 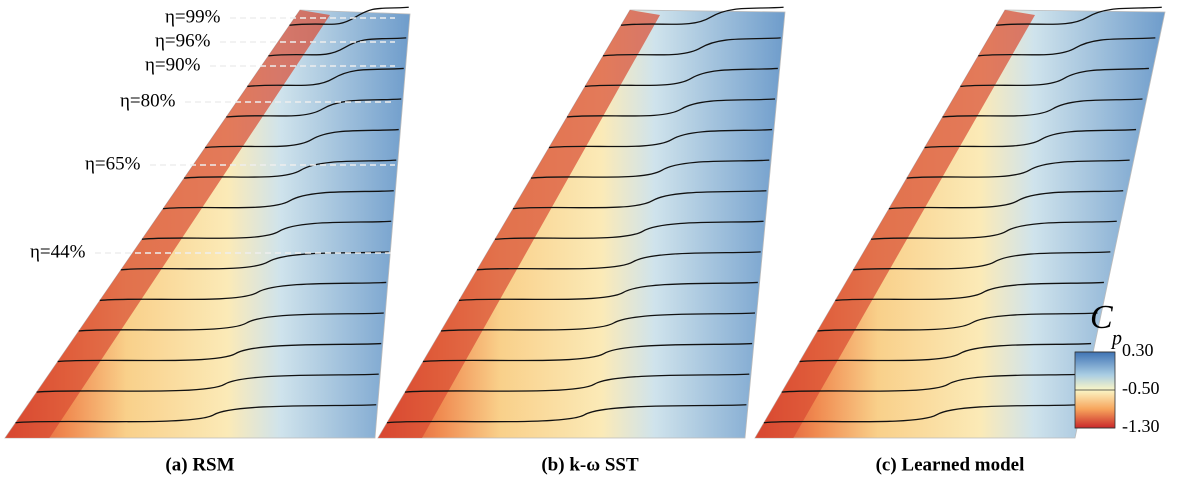 What do you see at coordinates (1141, 426) in the screenshot?
I see `colorbar-tick-label: -1.30` at bounding box center [1141, 426].